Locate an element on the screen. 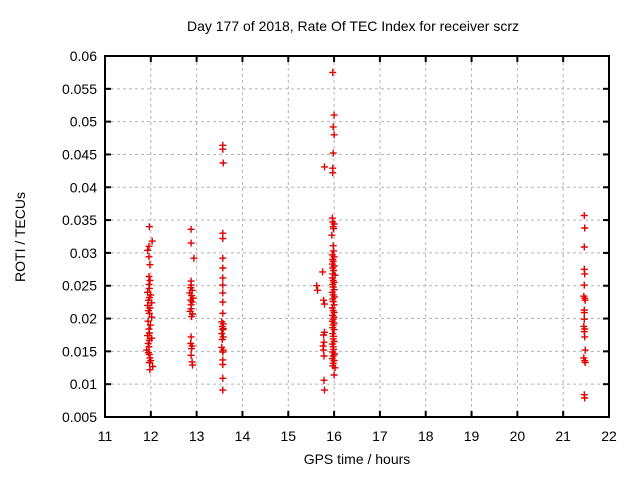 This screenshot has height=480, width=640. x-tick-label: 15 is located at coordinates (288, 436).